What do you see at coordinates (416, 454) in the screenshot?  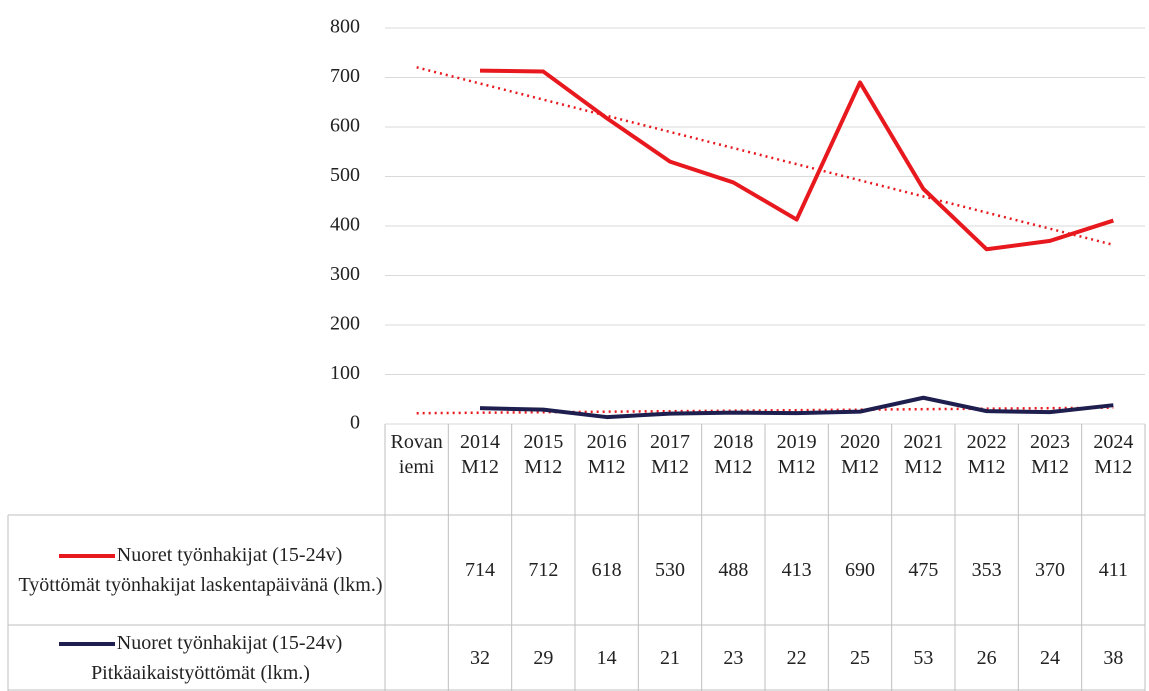 I see `x-tick-label: Rovaniemi` at bounding box center [416, 454].